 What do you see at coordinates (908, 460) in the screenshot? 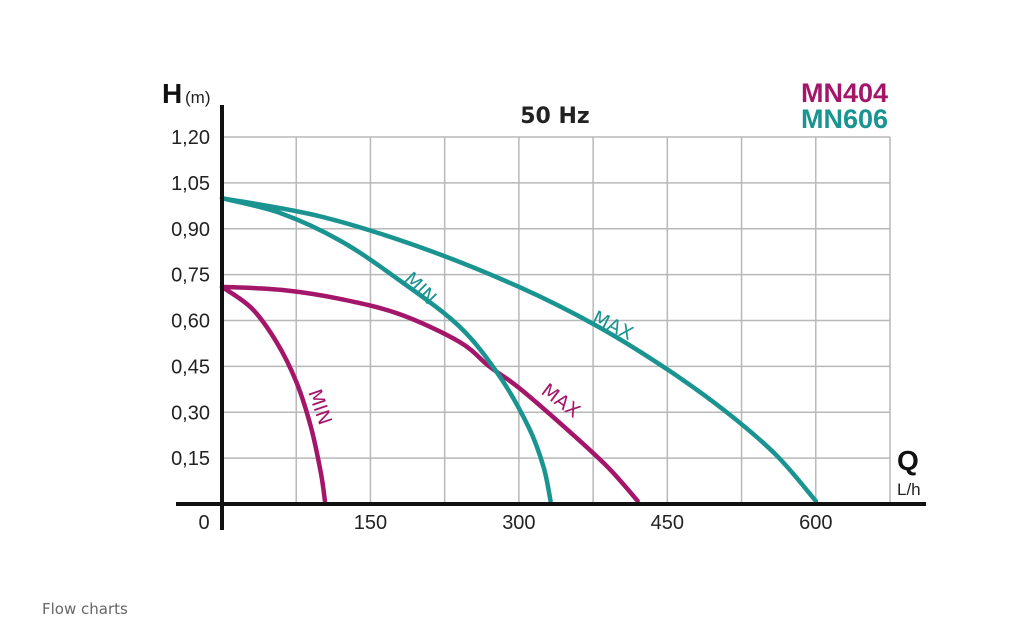
I see `x-axis-label: Q` at bounding box center [908, 460].